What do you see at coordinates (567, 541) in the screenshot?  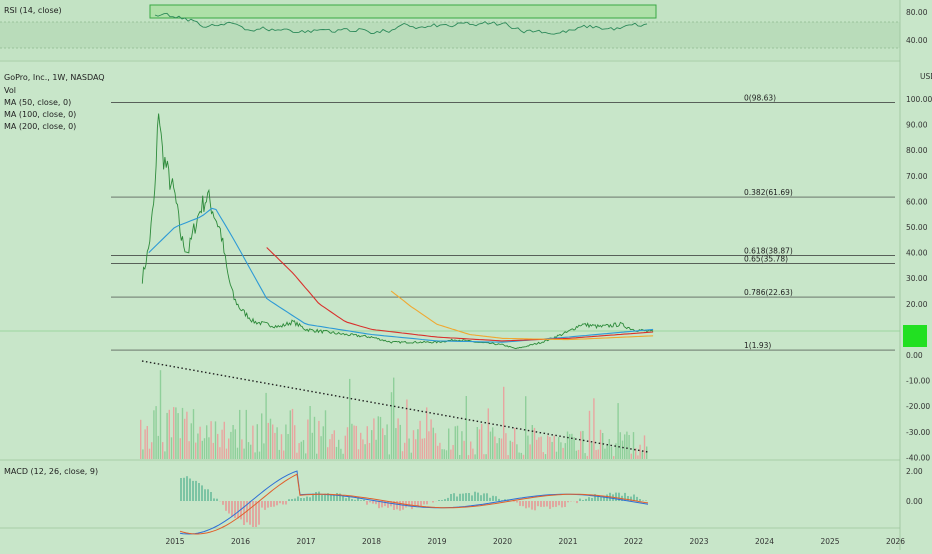 I see `x-tick-label: 2021` at bounding box center [567, 541].